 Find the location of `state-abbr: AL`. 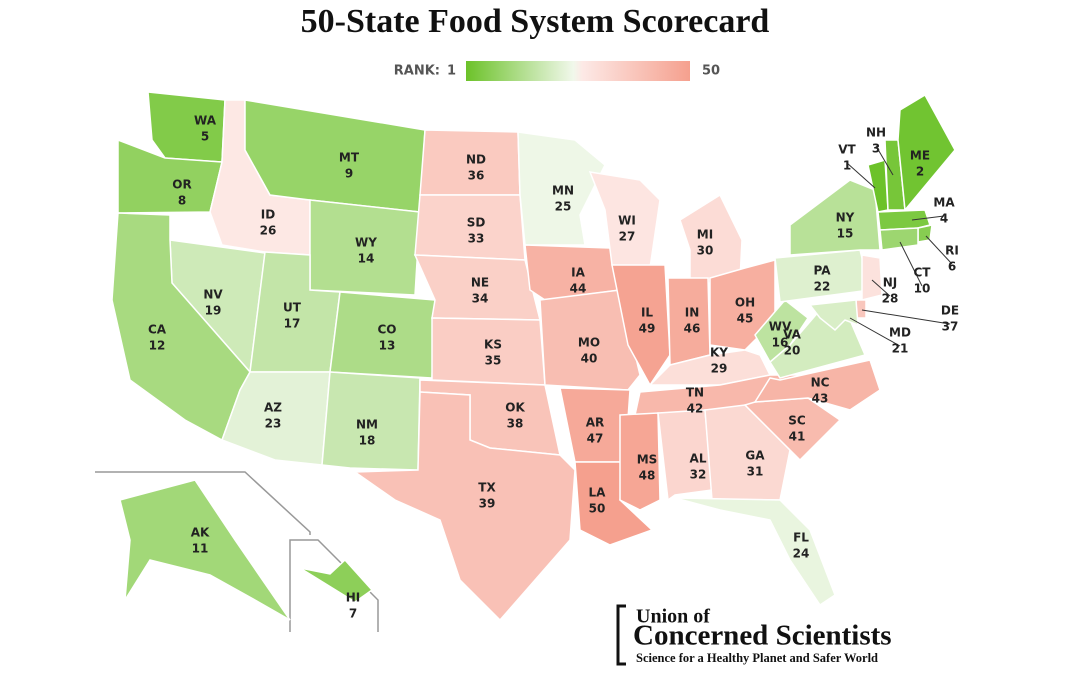

state-abbr: AL is located at coordinates (698, 459).